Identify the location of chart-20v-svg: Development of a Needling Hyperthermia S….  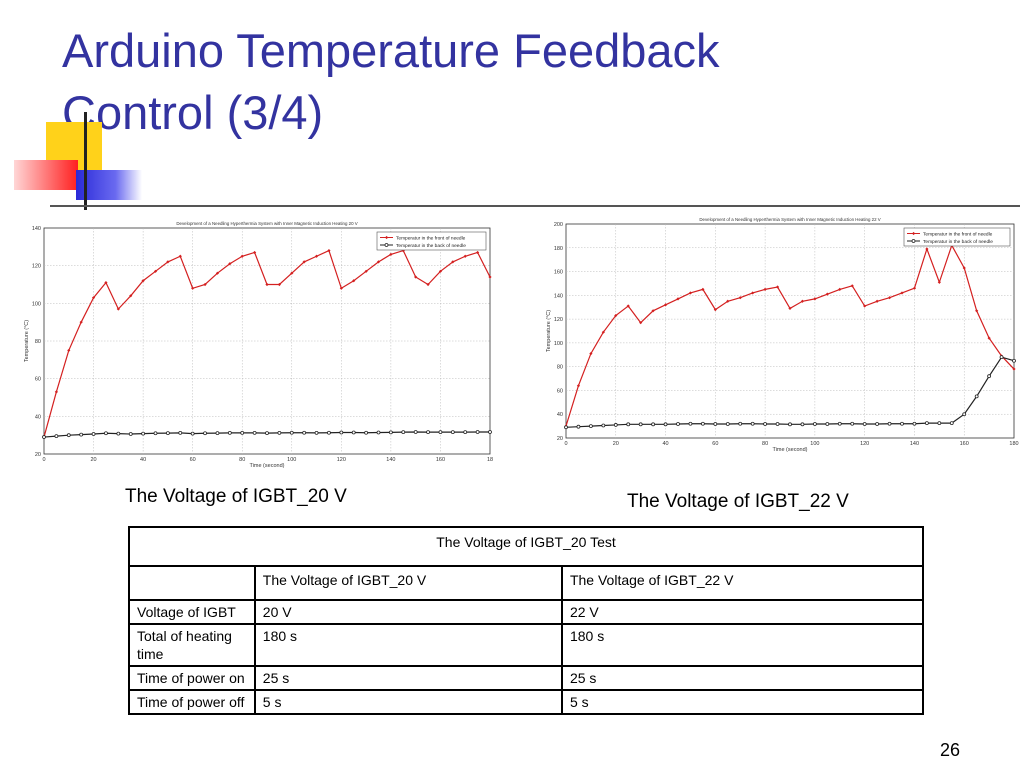
(258, 344).